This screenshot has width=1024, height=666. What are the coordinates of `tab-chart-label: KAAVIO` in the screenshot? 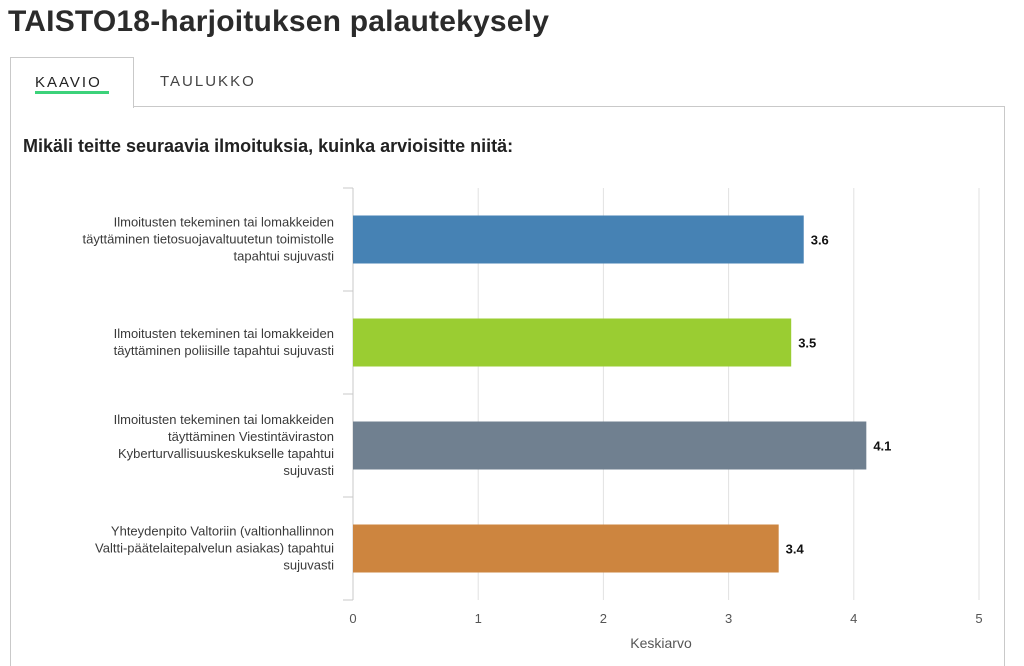 It's located at (68, 82).